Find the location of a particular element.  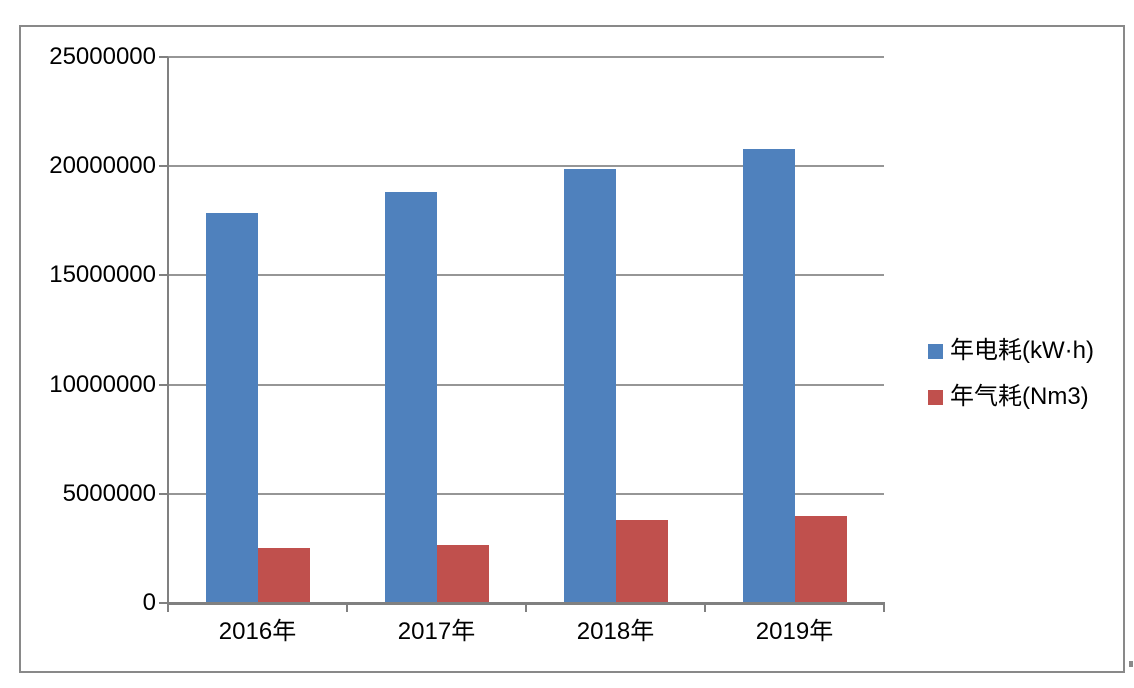

legend-item-electricity: 年电耗(kW·h) is located at coordinates (1011, 351).